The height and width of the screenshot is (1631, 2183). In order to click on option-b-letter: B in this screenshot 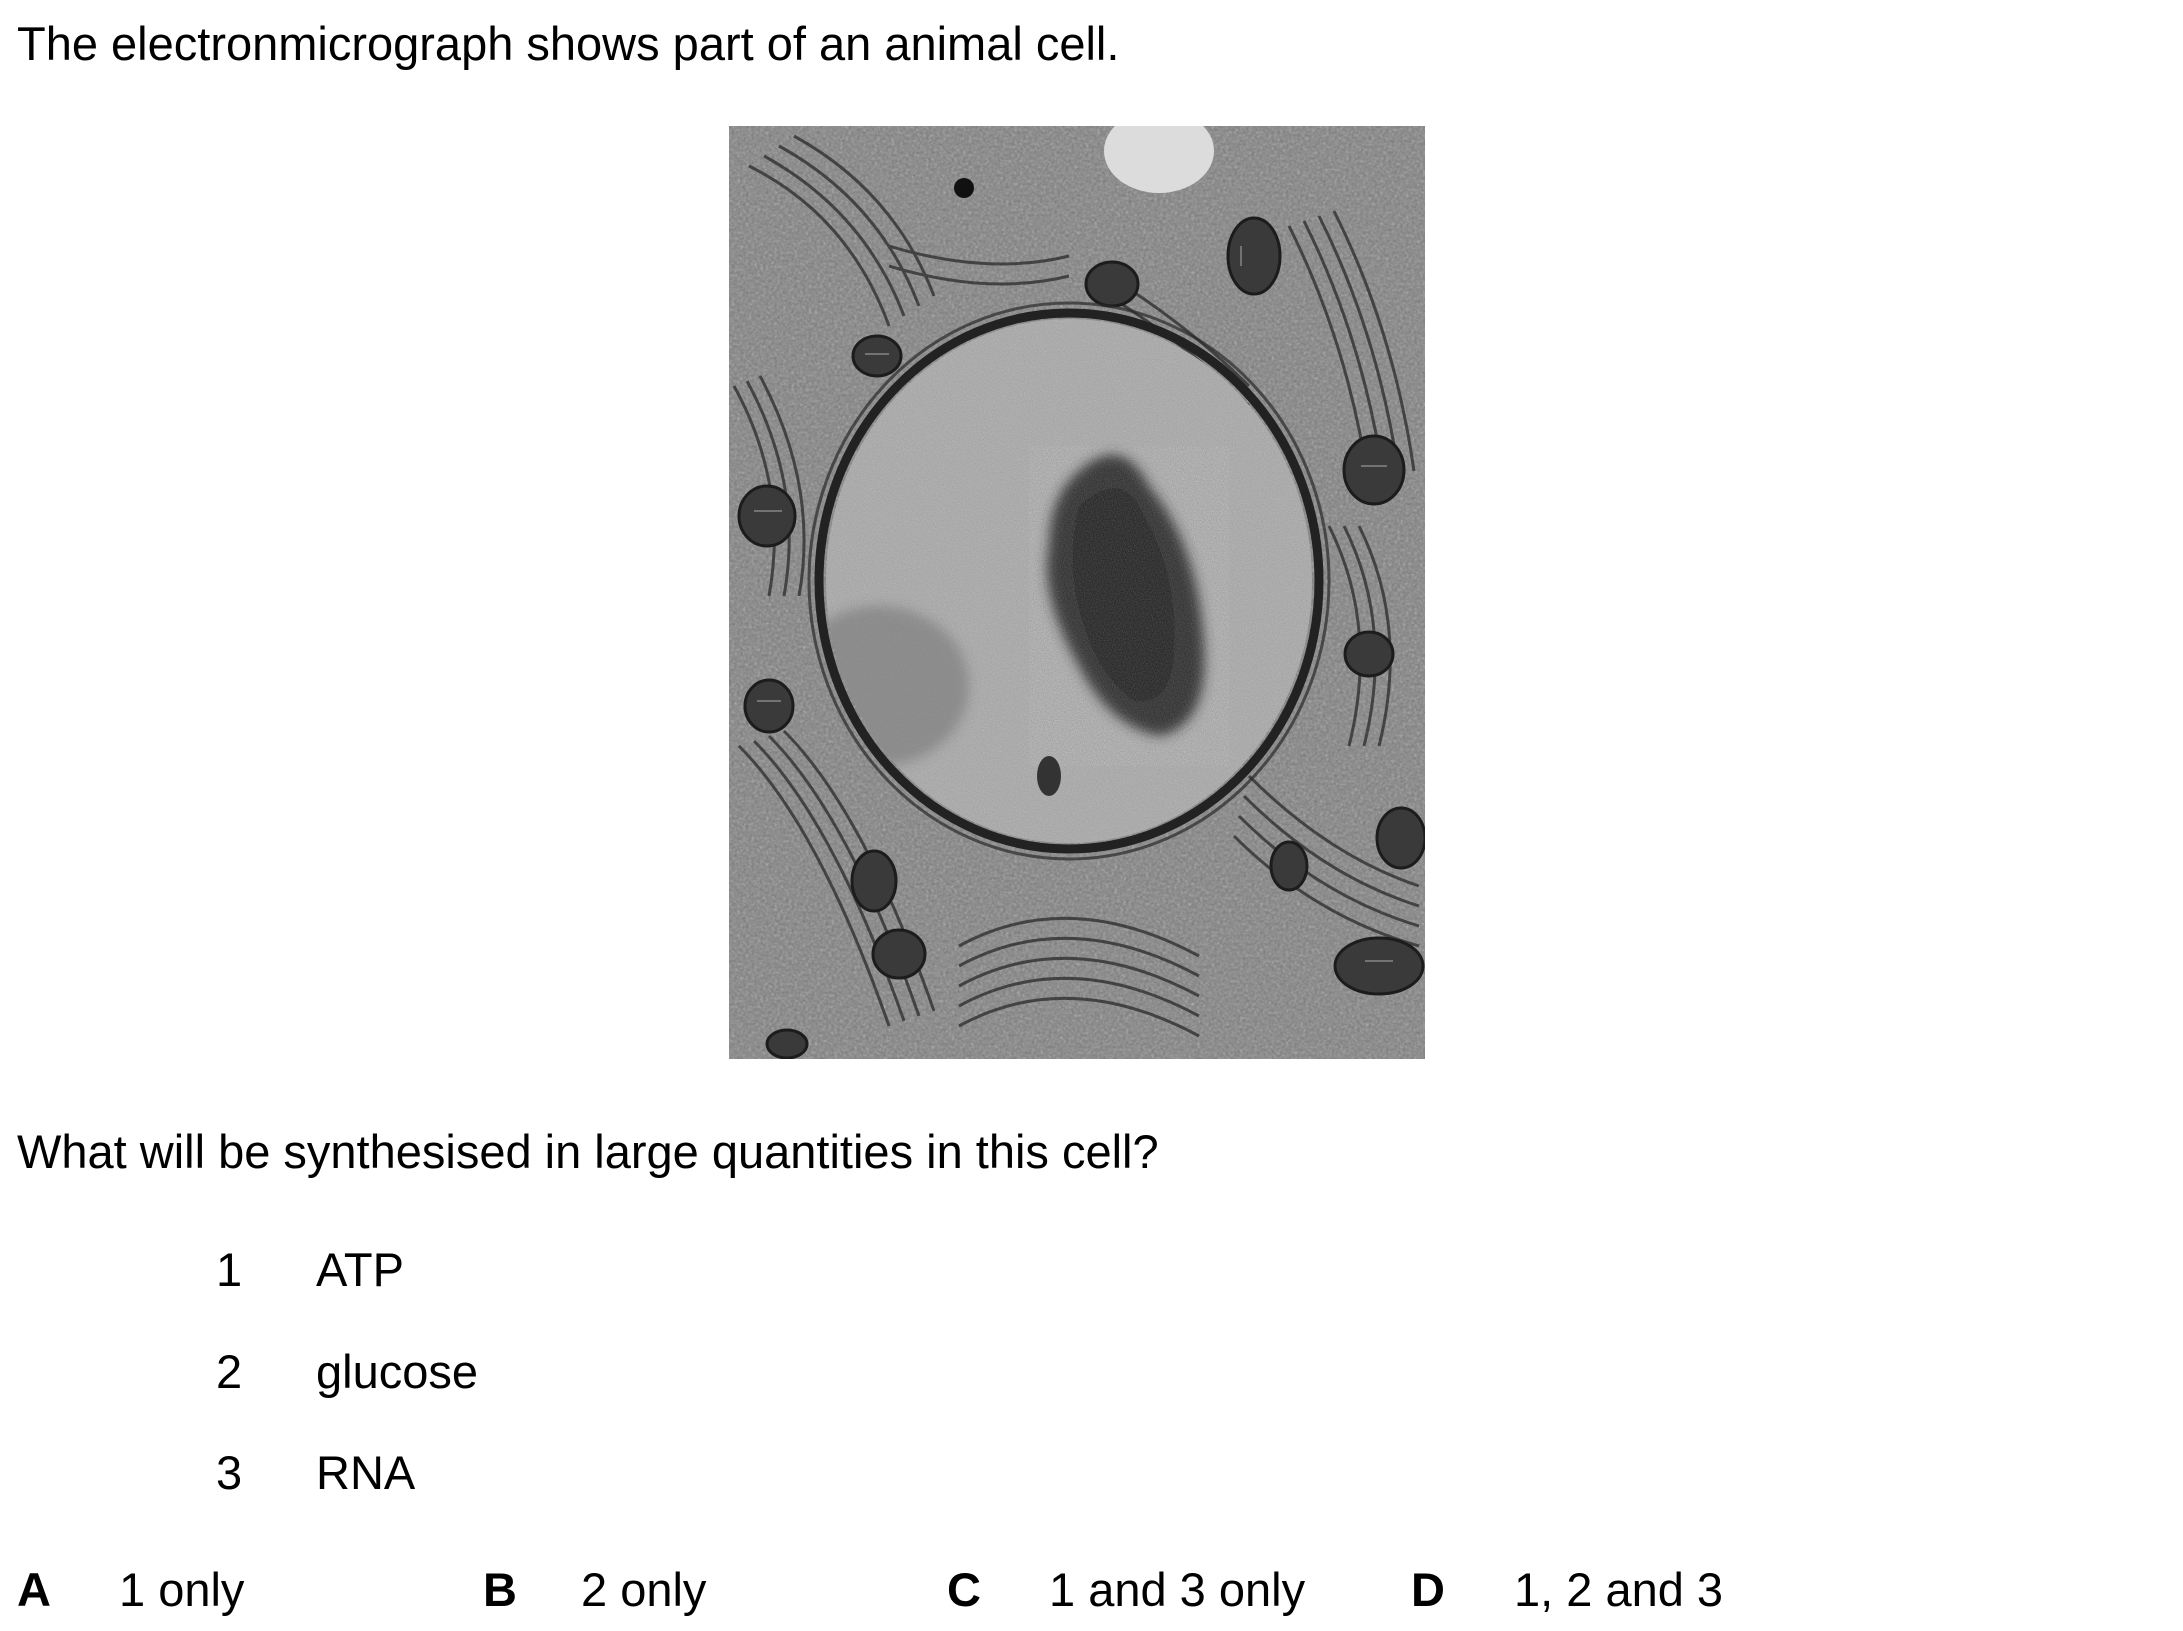, I will do `click(500, 1589)`.